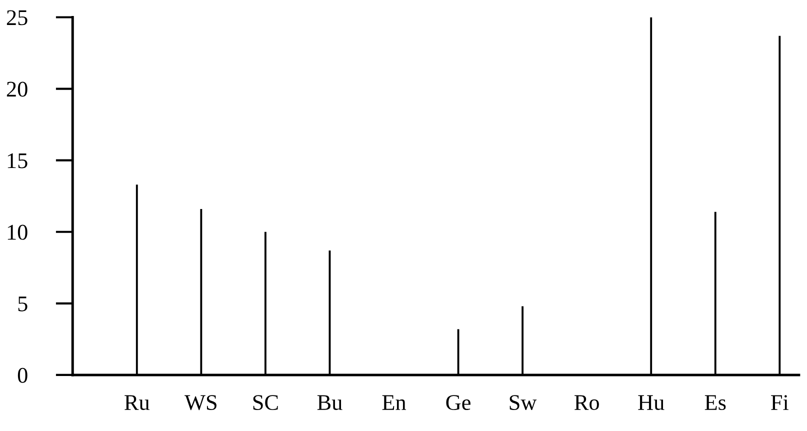  Describe the element at coordinates (329, 402) in the screenshot. I see `x-tick-label: Bu` at that location.